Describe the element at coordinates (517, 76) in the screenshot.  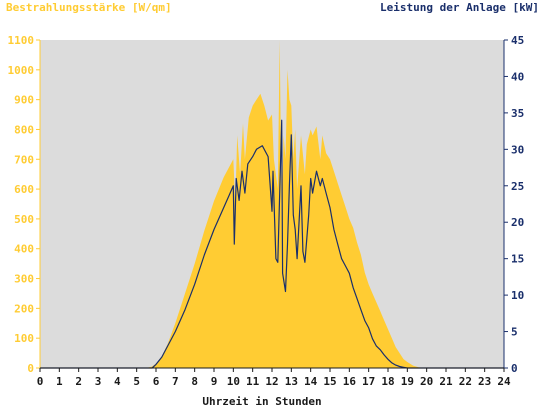
I see `right-tick-label: 40` at that location.